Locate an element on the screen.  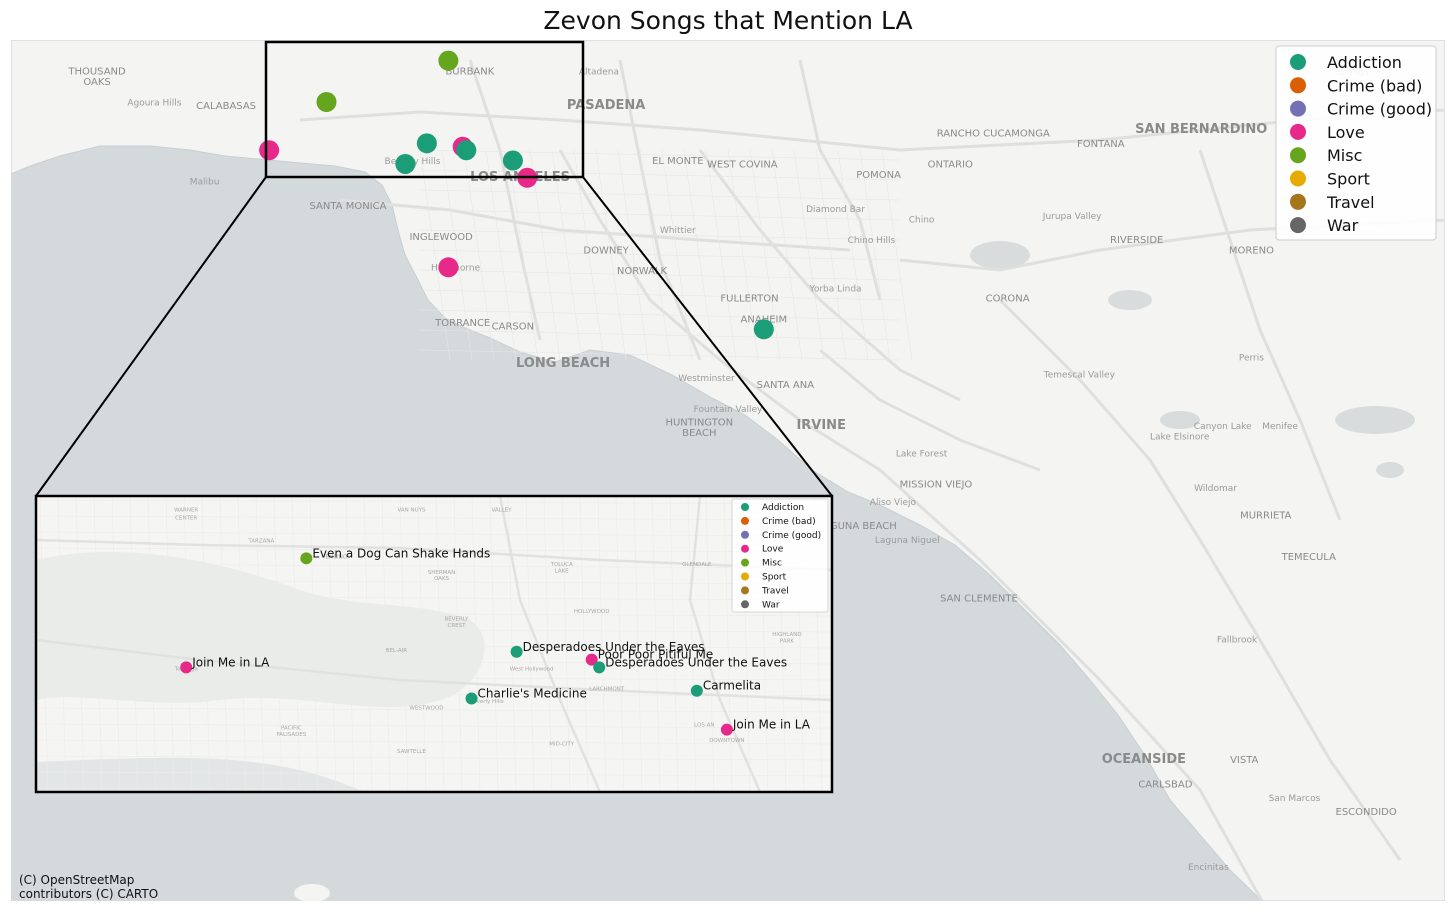
place-label: Perris is located at coordinates (1251, 358).